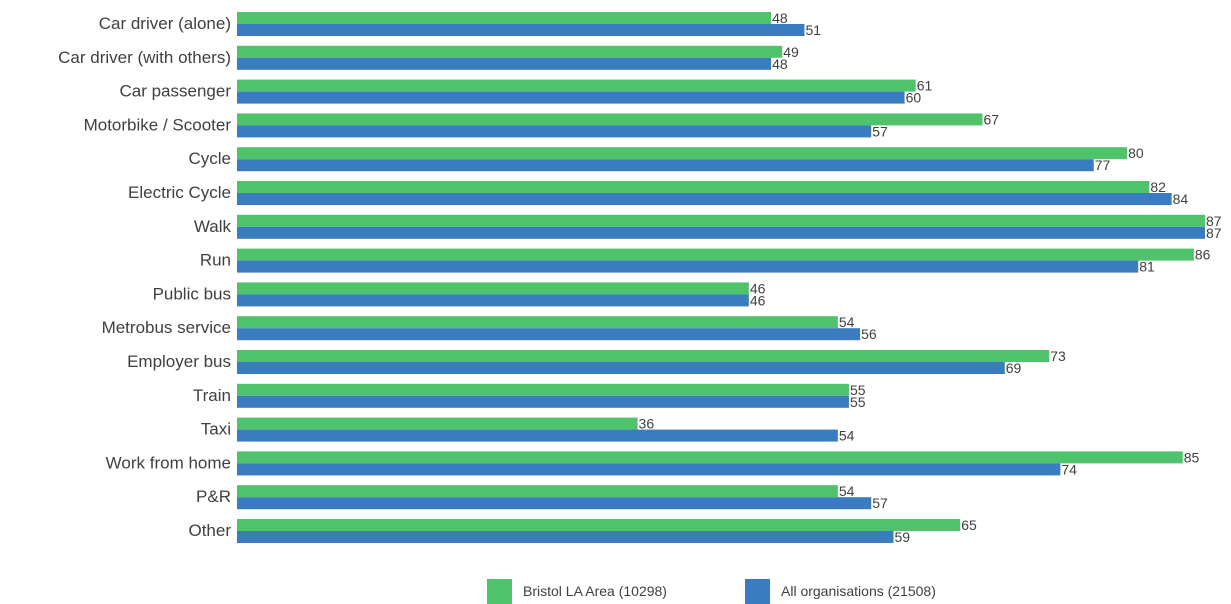  I want to click on category-label: Run, so click(215, 260).